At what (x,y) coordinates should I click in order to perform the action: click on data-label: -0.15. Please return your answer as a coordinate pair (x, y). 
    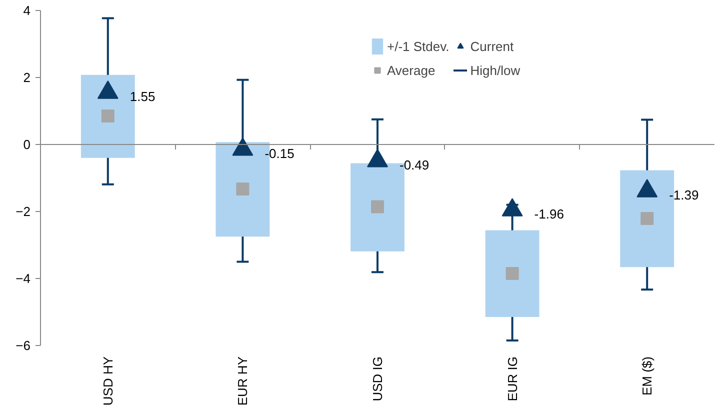
    Looking at the image, I should click on (279, 154).